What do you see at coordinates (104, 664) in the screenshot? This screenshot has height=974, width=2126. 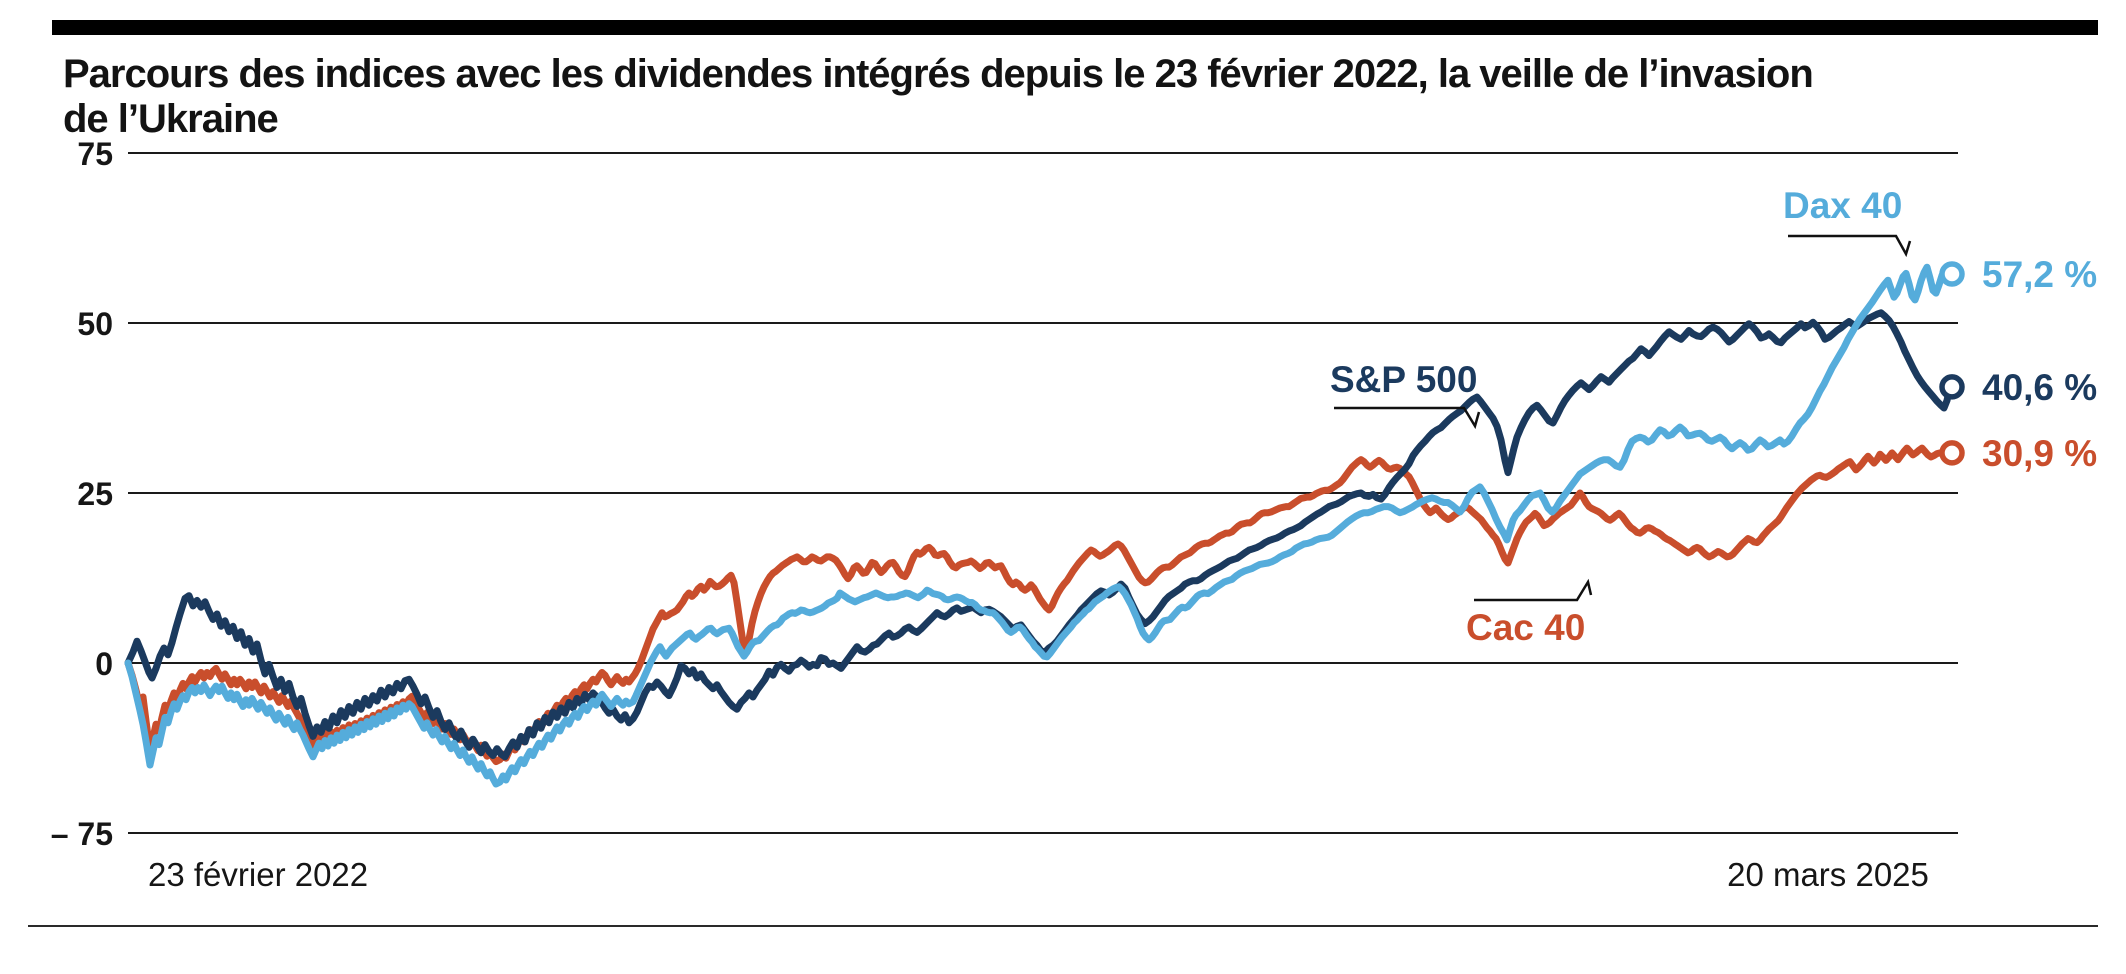 I see `y-tick-label: 0` at bounding box center [104, 664].